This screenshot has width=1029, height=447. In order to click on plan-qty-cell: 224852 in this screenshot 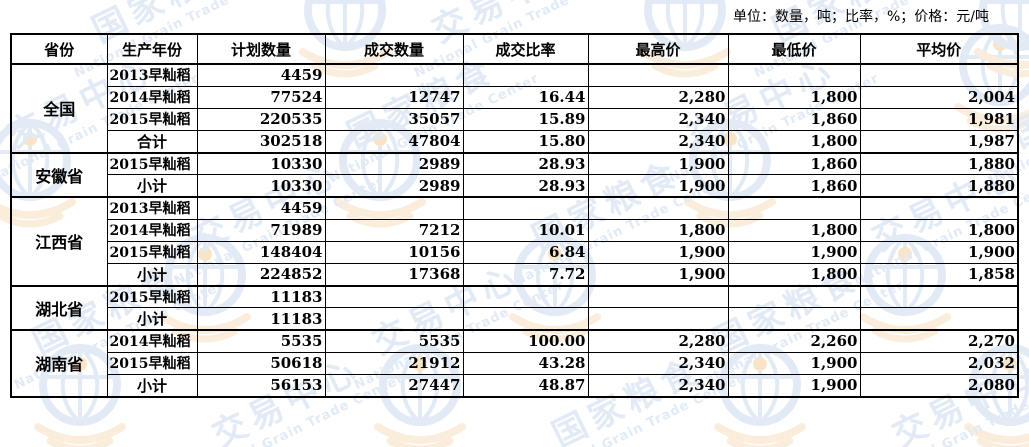, I will do `click(261, 274)`.